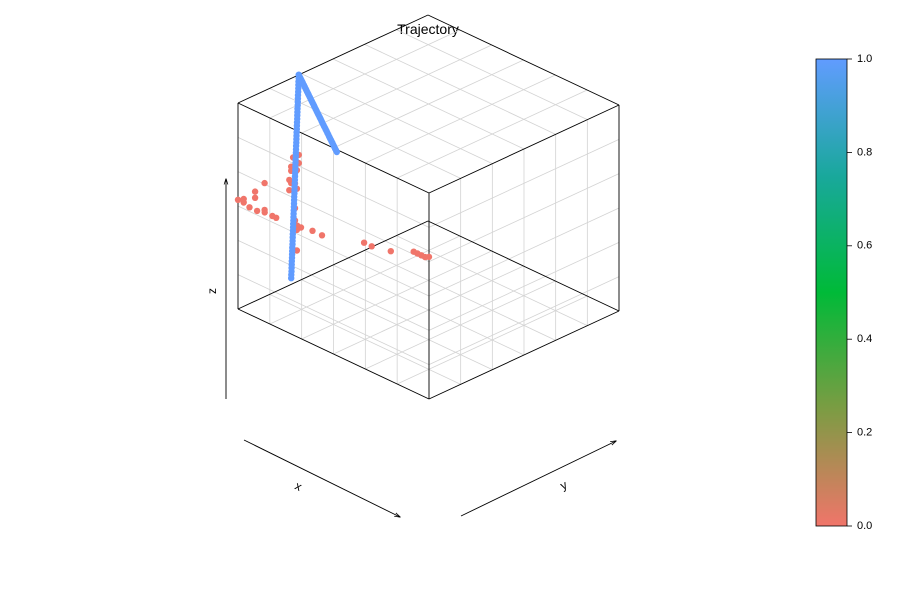 The image size is (900, 600). Describe the element at coordinates (864, 526) in the screenshot. I see `colorbar-tick-label: 0.0` at that location.